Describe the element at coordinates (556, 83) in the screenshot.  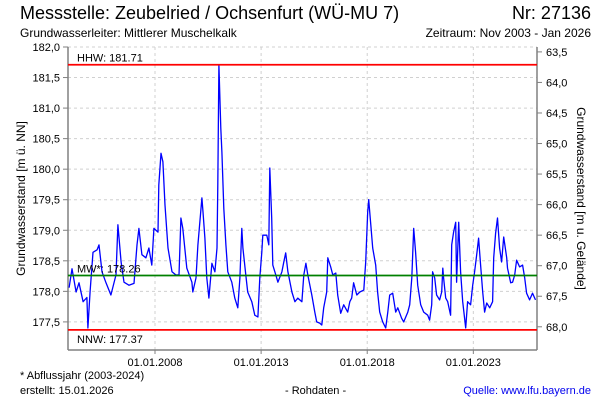
I see `y2-tick-label: 64,0` at that location.